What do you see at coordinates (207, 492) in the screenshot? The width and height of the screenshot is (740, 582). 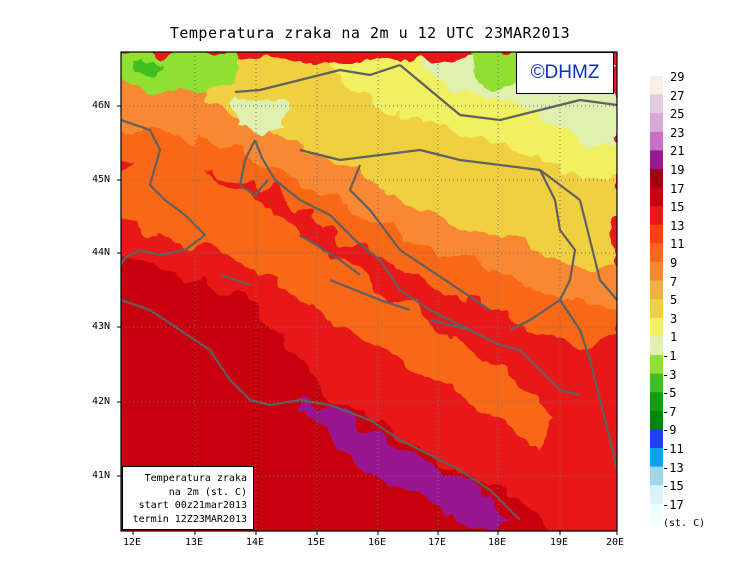 I see `info-line: na 2m (st. C)` at bounding box center [207, 492].